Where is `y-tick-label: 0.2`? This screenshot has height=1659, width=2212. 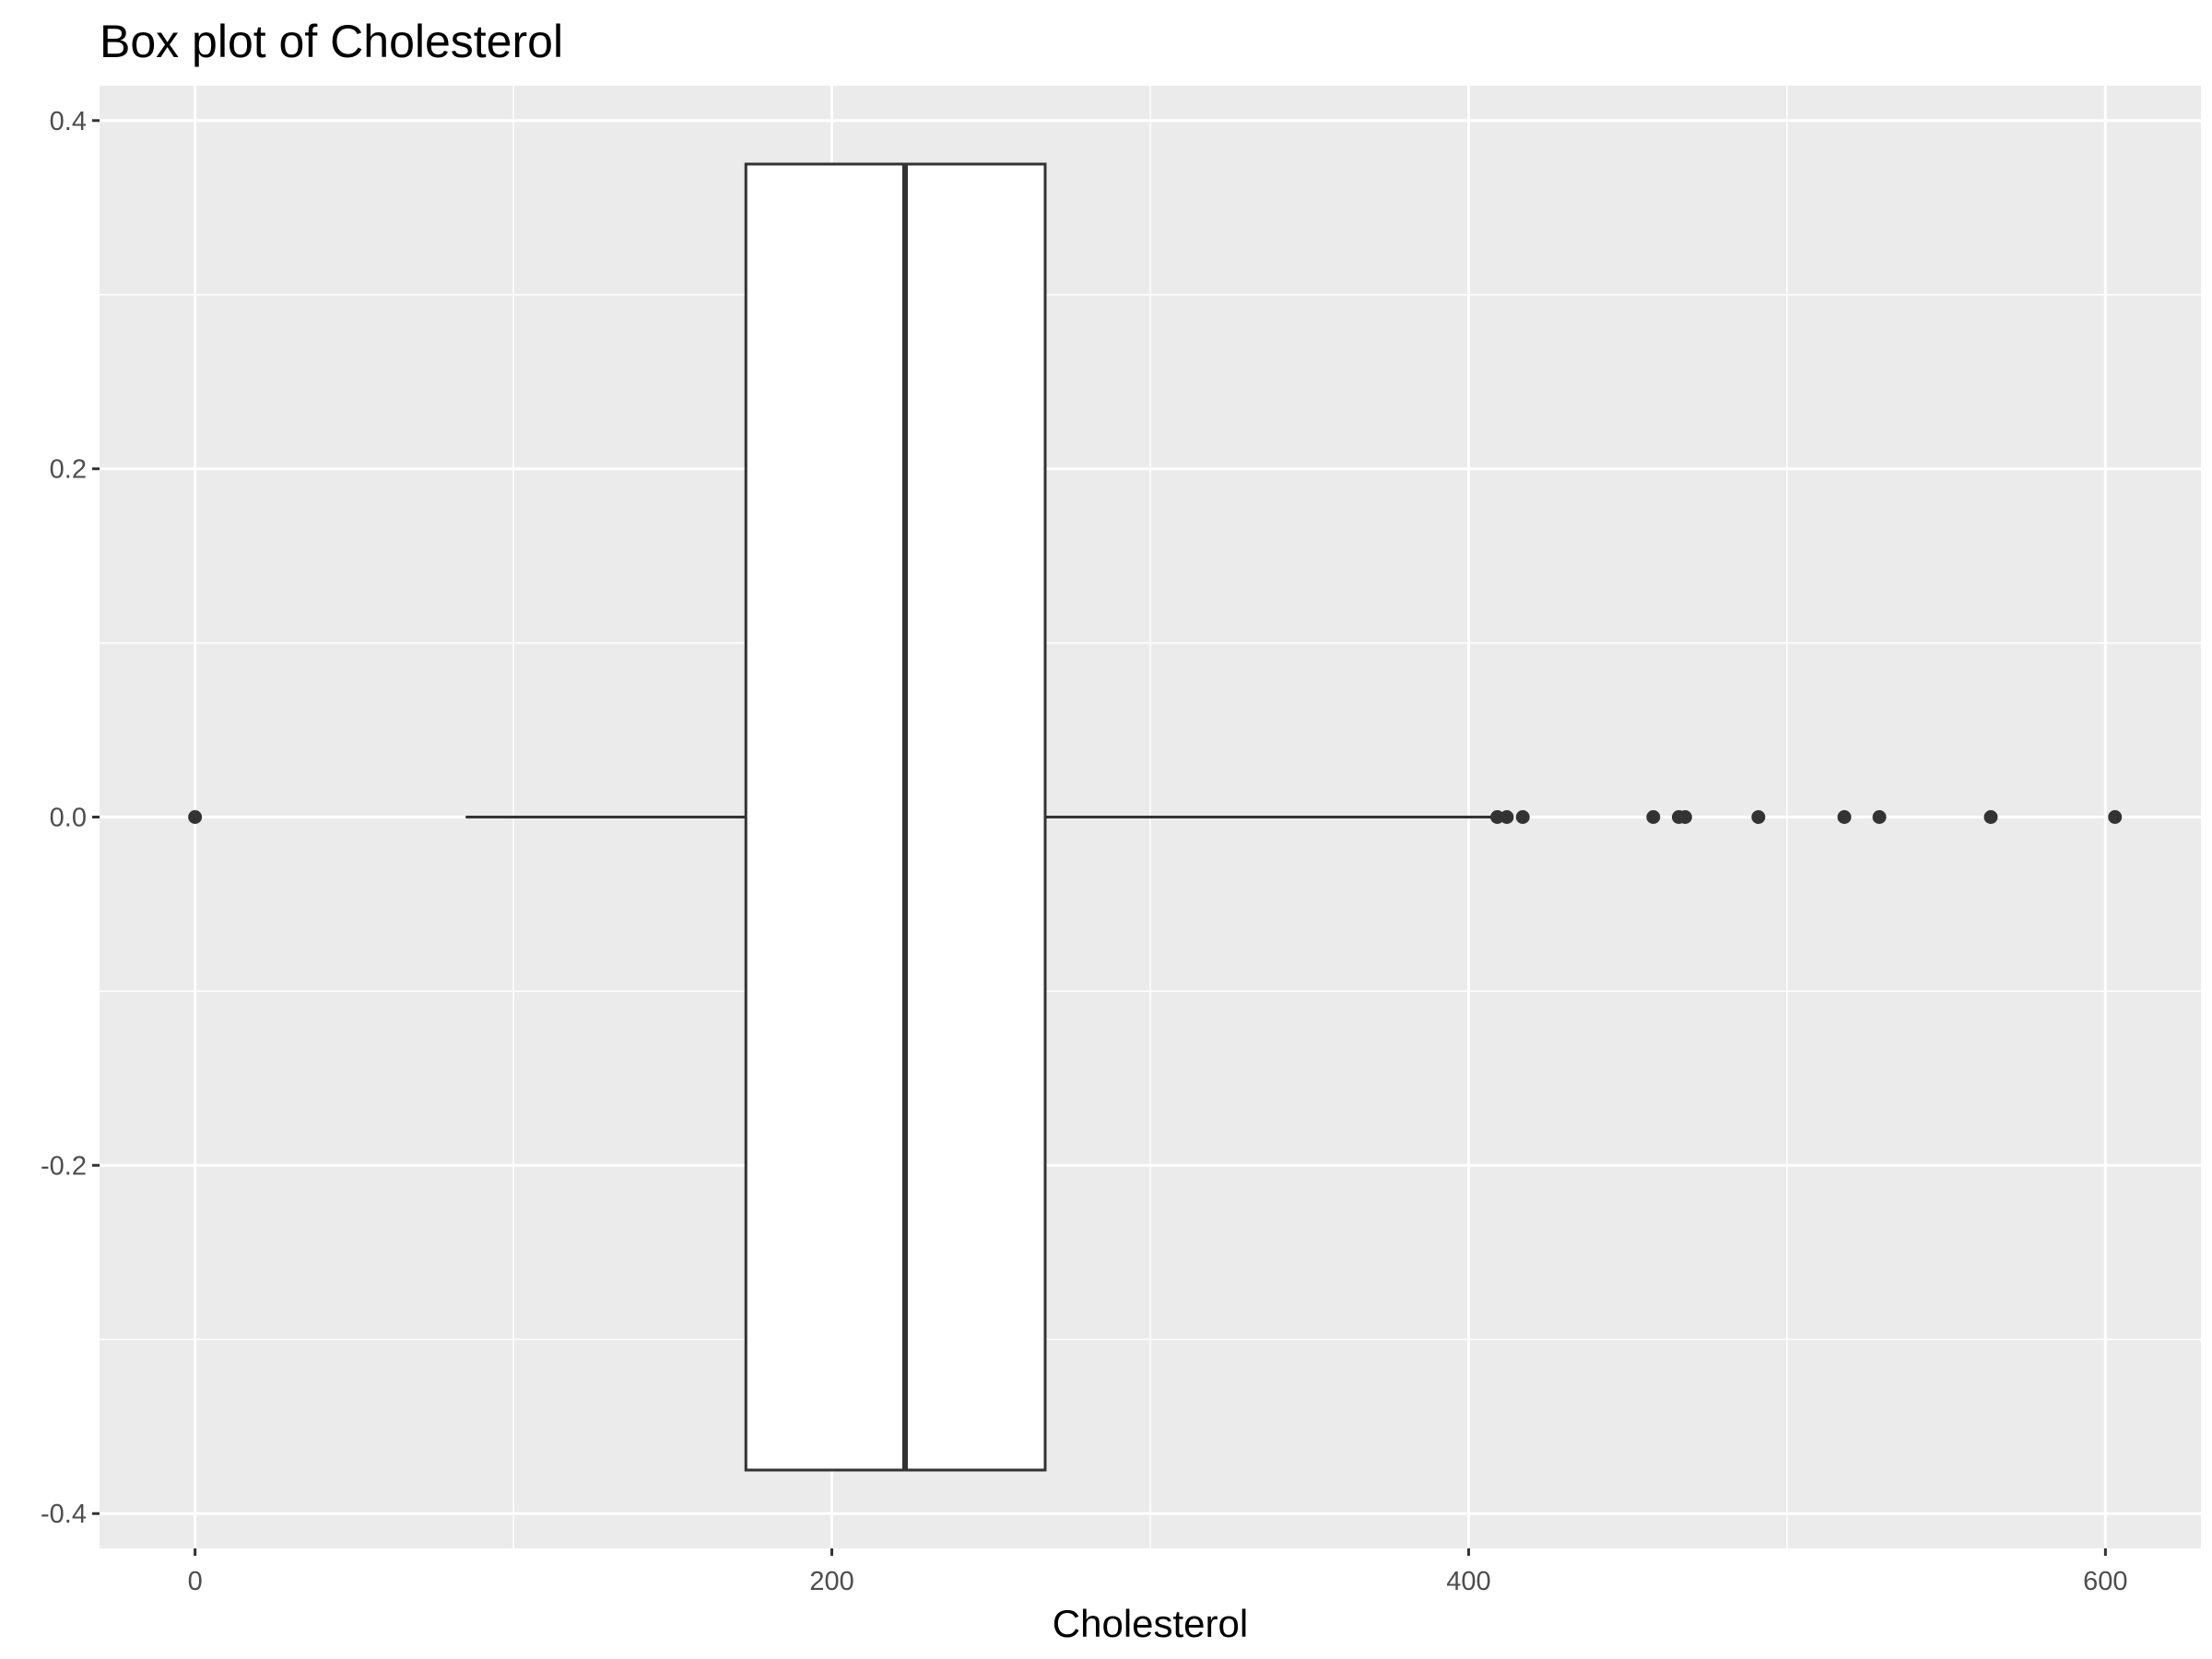
y-tick-label: 0.2 is located at coordinates (68, 470).